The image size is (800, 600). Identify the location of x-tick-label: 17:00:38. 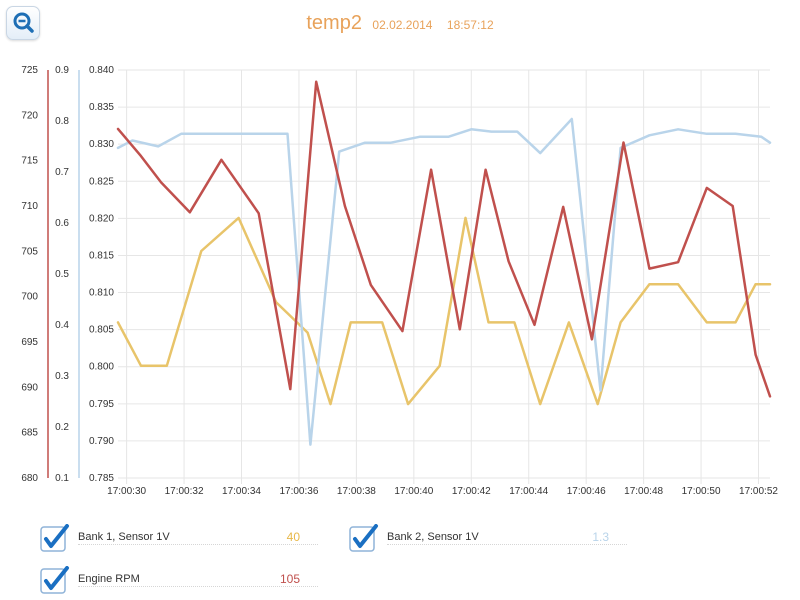
(356, 491).